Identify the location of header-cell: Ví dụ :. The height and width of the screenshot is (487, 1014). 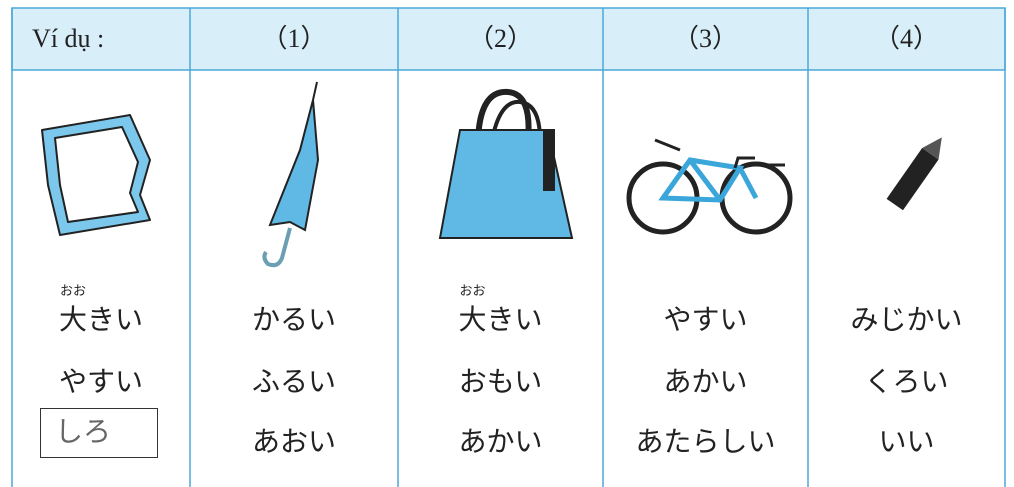
(68, 38).